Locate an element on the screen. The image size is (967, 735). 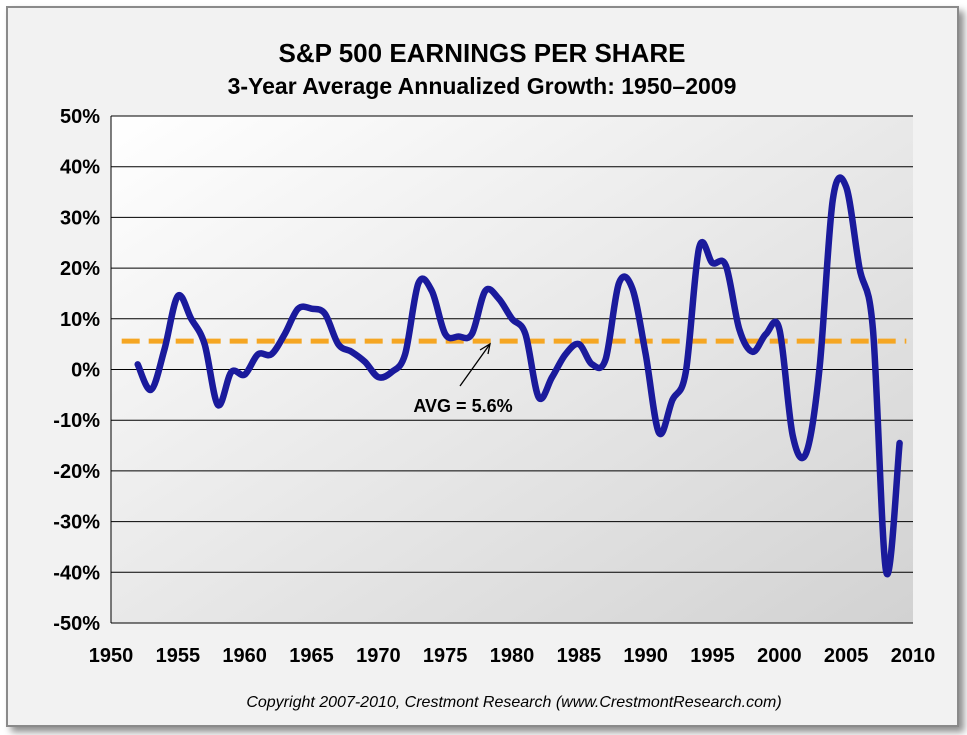
data-point-2002 is located at coordinates (806, 453).